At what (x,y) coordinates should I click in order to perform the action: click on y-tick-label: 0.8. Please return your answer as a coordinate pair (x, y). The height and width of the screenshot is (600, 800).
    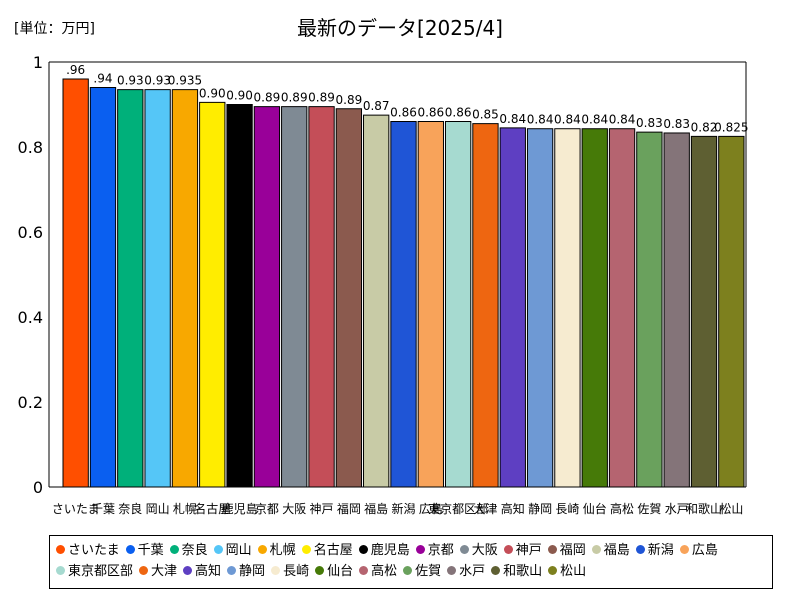
    Looking at the image, I should click on (30, 147).